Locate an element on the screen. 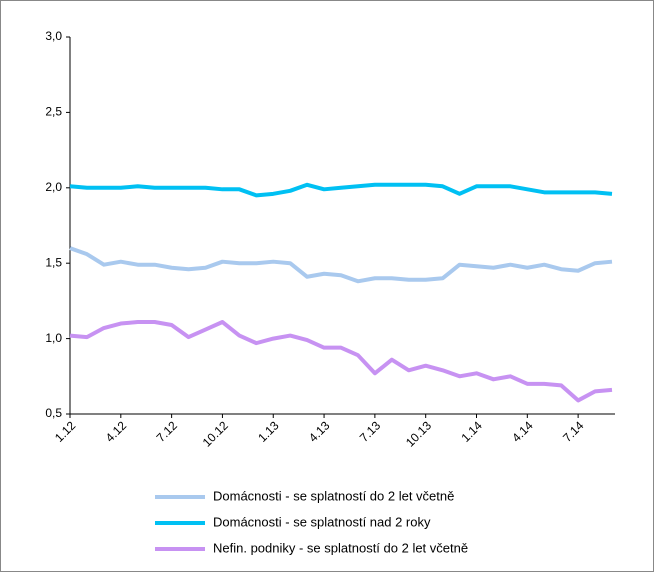  y-tick-label: 0,5 is located at coordinates (53, 413).